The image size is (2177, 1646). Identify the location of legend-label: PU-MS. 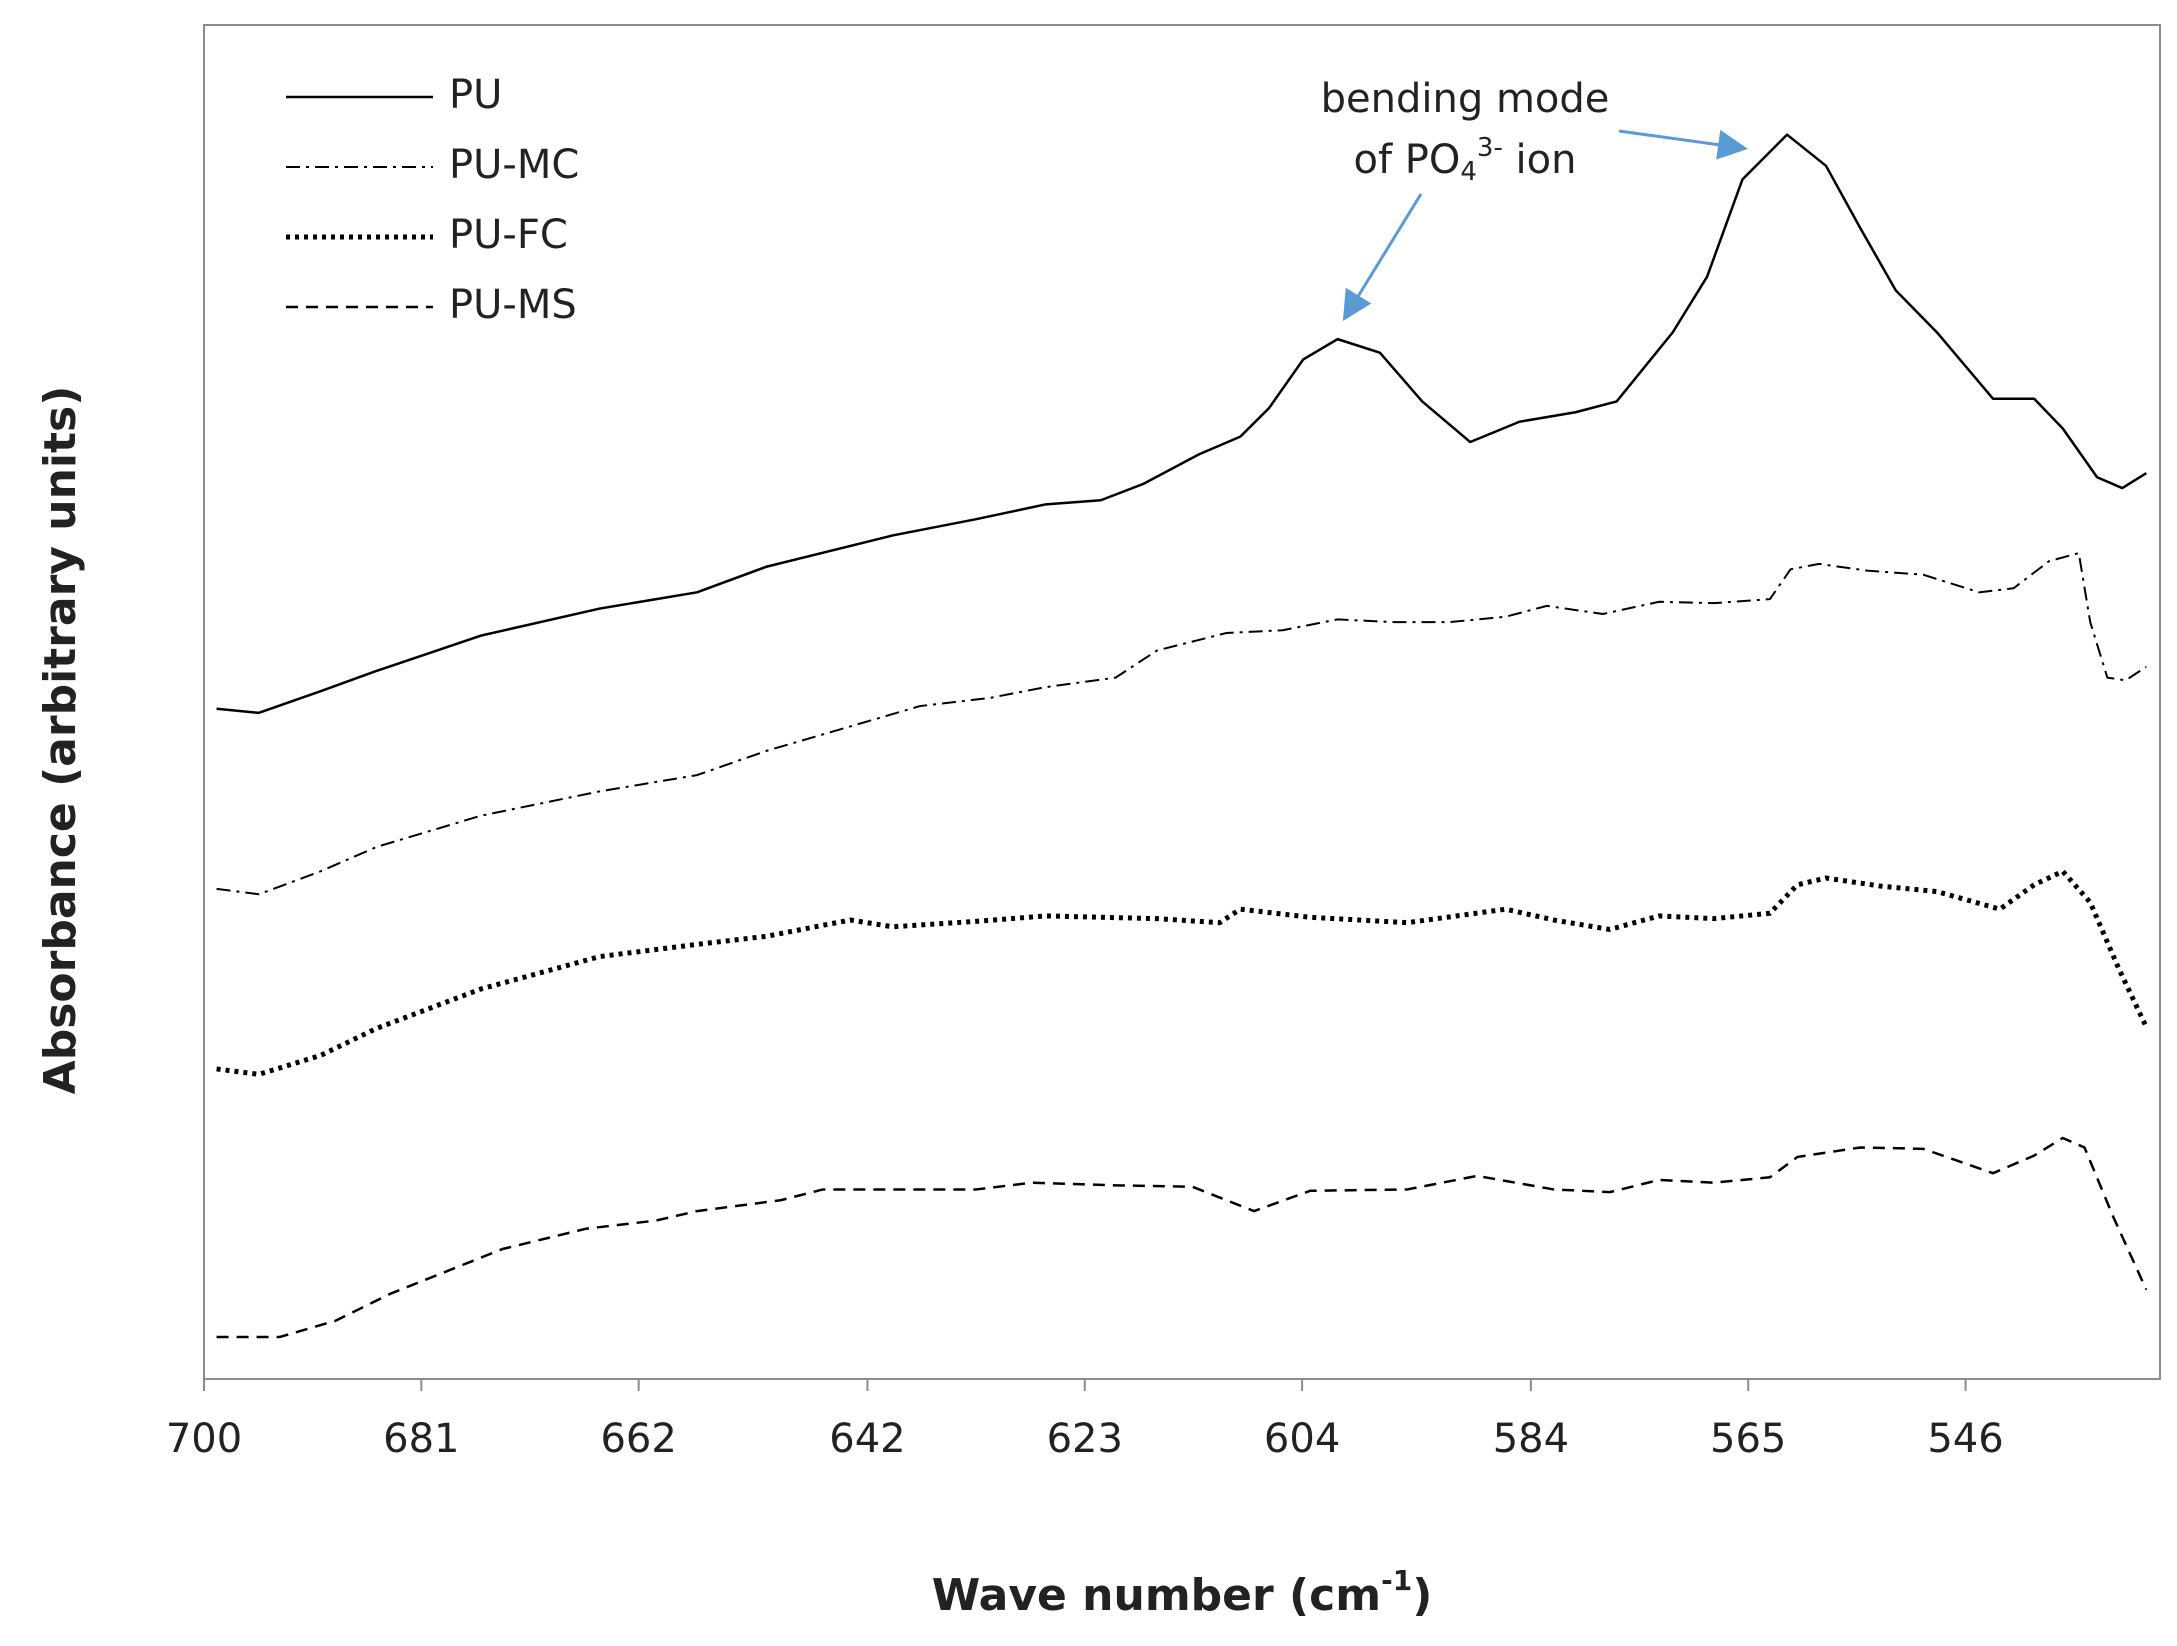
(513, 305).